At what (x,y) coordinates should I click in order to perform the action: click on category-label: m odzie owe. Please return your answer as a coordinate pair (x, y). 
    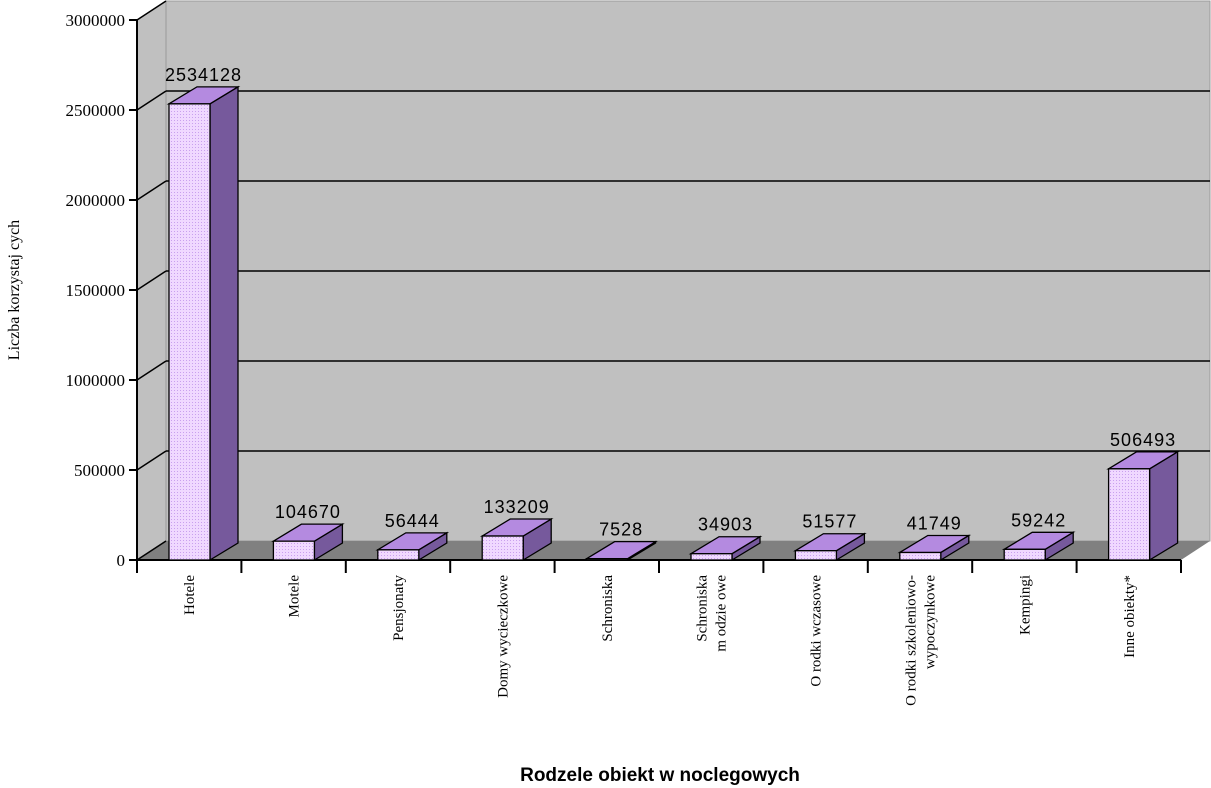
    Looking at the image, I should click on (722, 613).